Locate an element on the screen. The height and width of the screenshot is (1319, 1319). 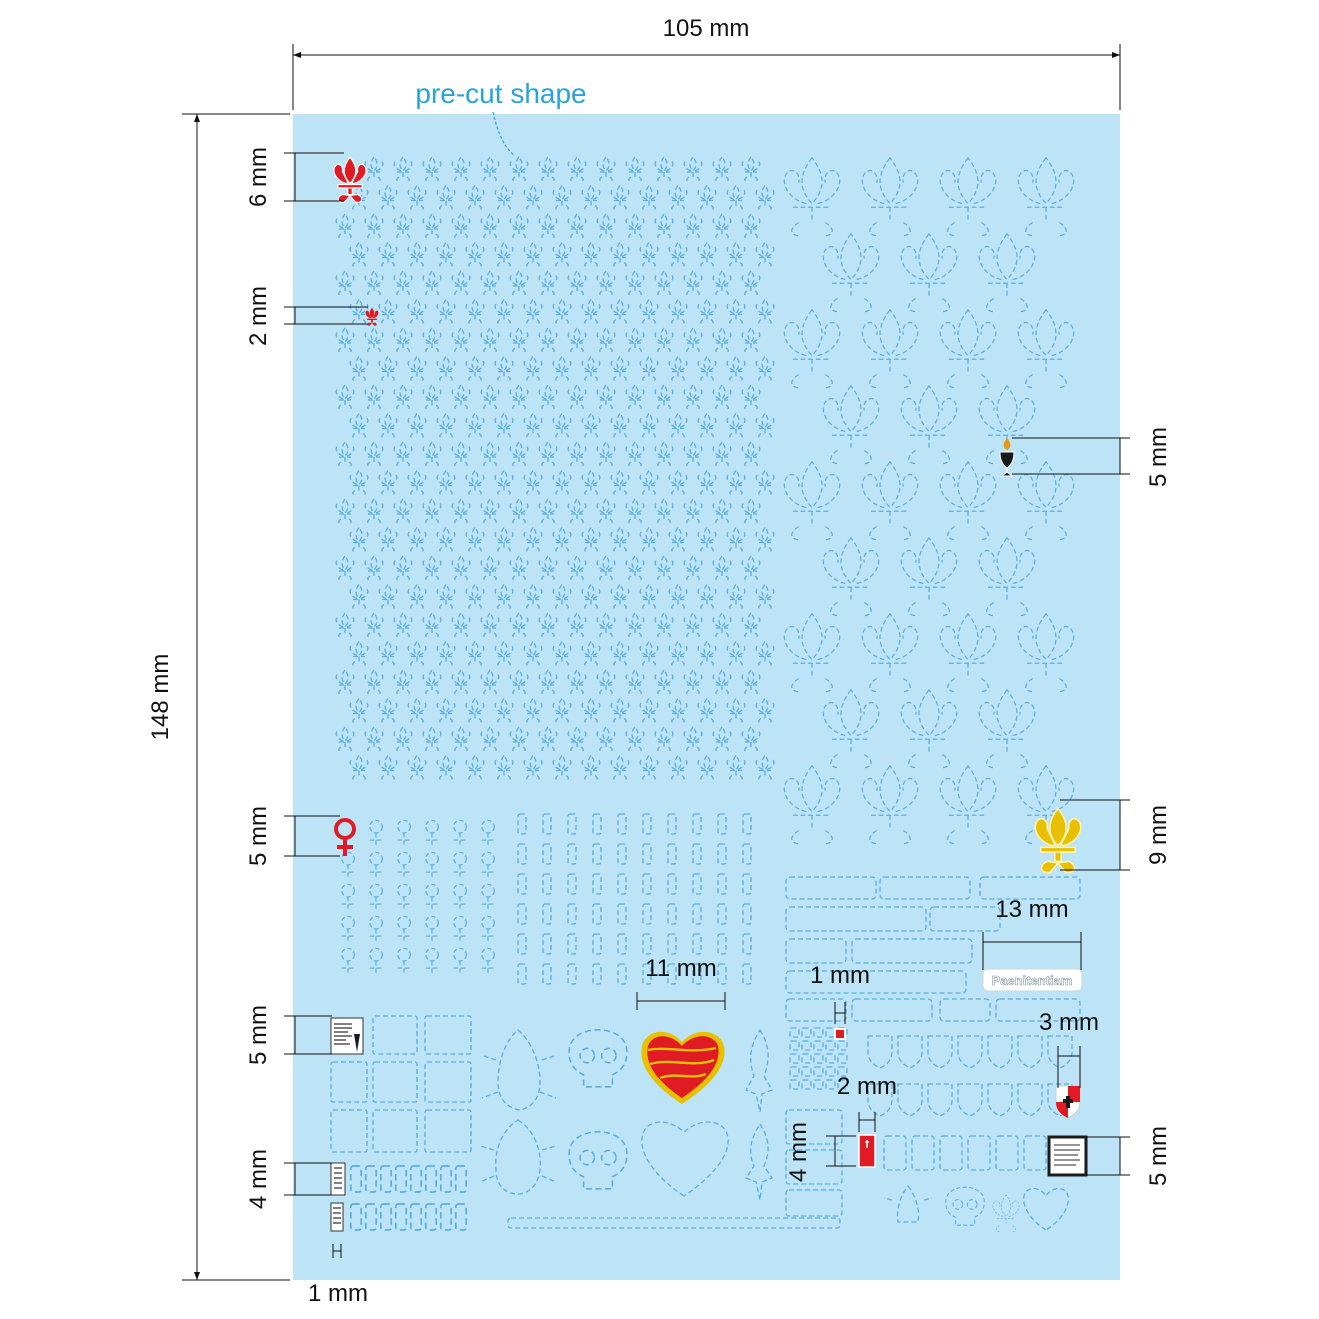
svg-text: 9 mm is located at coordinates (1158, 835).